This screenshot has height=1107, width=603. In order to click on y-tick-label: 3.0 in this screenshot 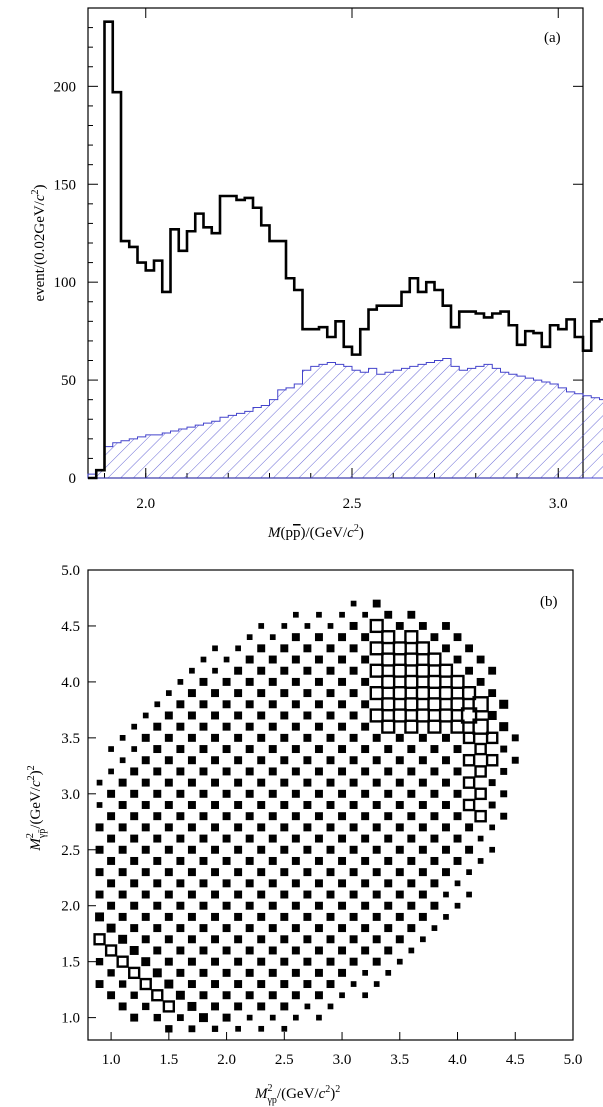, I will do `click(70, 795)`.